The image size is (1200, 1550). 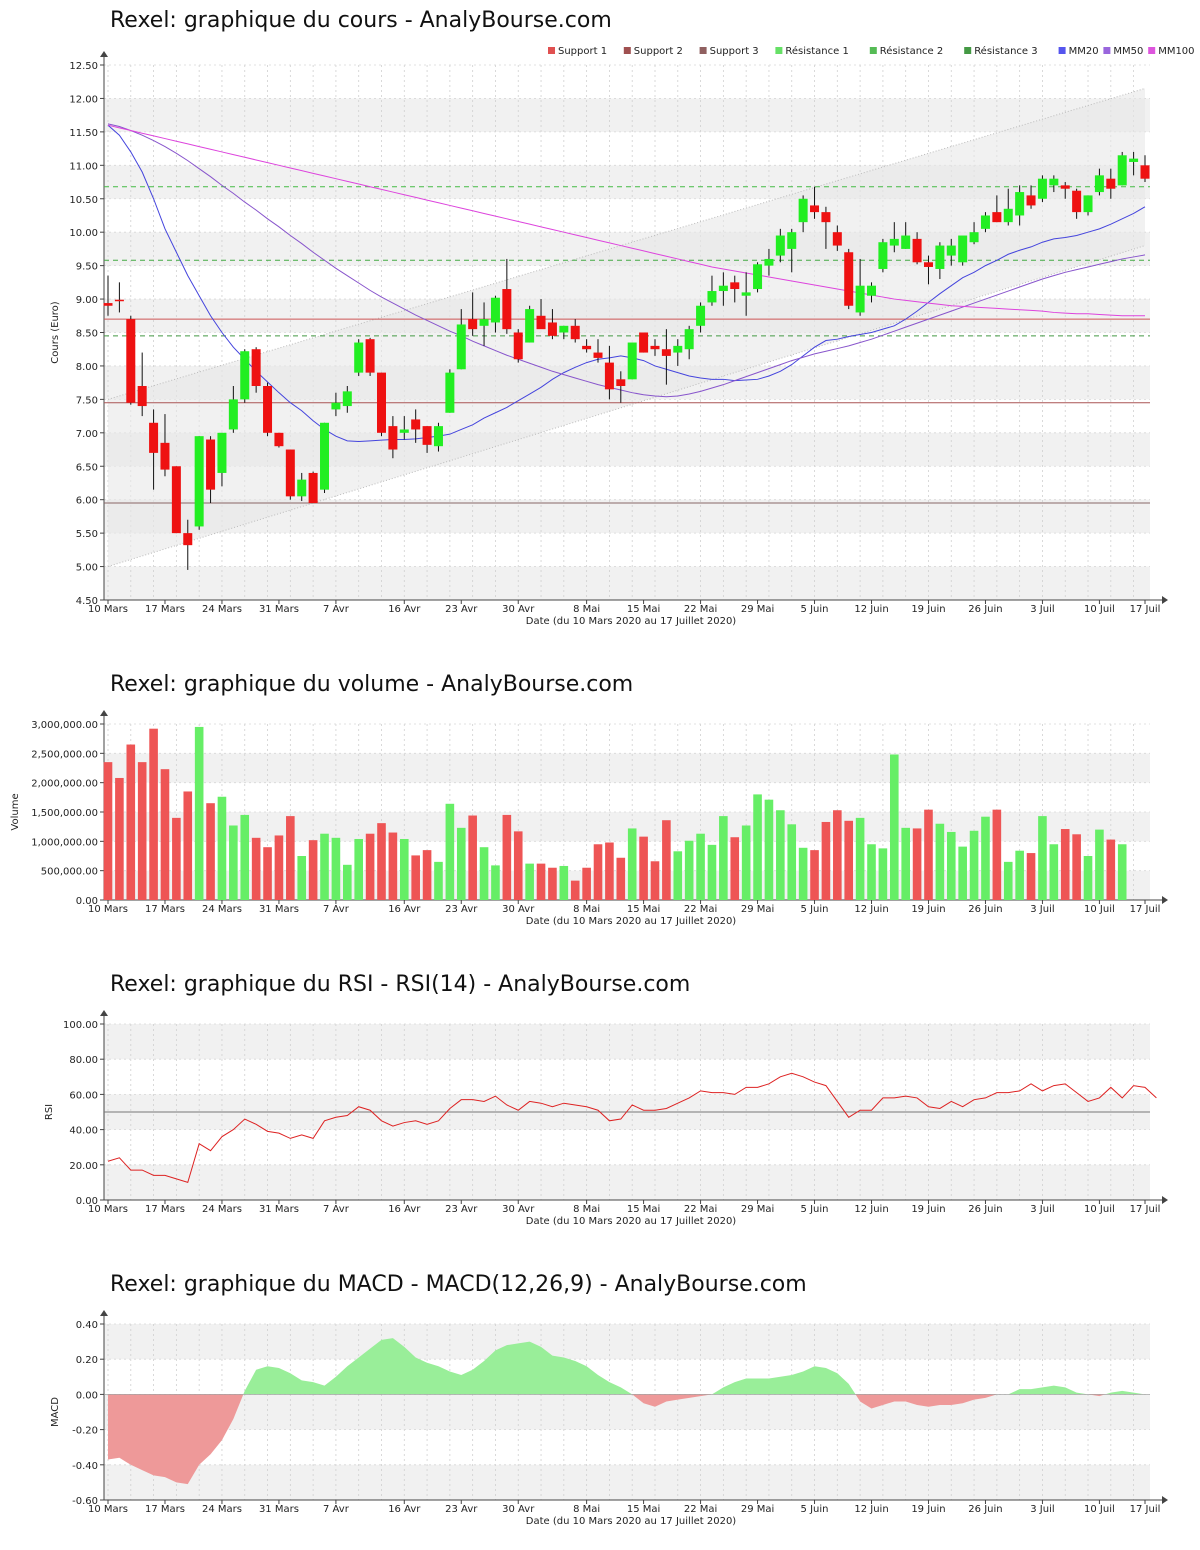 What do you see at coordinates (64, 784) in the screenshot?
I see `y-tick-label: 2,000,000.00` at bounding box center [64, 784].